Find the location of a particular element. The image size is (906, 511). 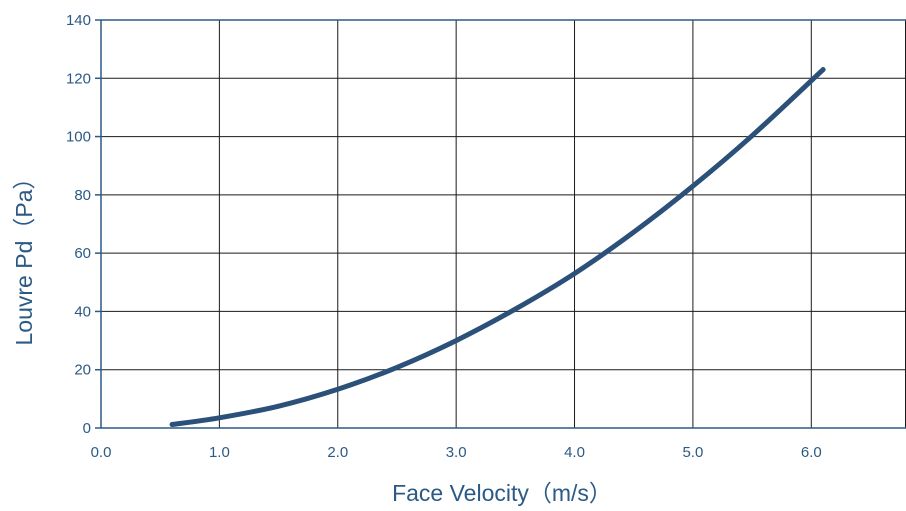

x-axis-title: Face Velocity（m/s） is located at coordinates (502, 493).